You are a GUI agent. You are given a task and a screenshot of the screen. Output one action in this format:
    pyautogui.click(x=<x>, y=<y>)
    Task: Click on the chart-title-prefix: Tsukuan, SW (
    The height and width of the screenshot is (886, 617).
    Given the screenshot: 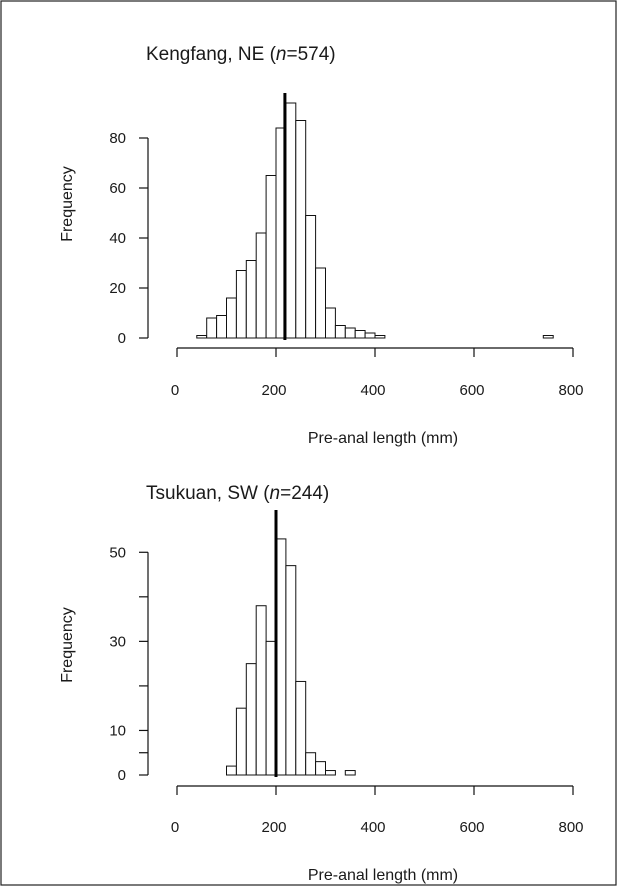 What is the action you would take?
    pyautogui.click(x=208, y=493)
    